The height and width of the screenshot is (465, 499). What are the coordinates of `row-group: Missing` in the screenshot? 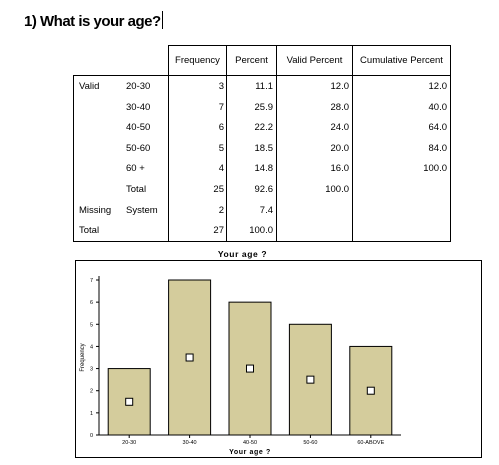 It's located at (95, 210).